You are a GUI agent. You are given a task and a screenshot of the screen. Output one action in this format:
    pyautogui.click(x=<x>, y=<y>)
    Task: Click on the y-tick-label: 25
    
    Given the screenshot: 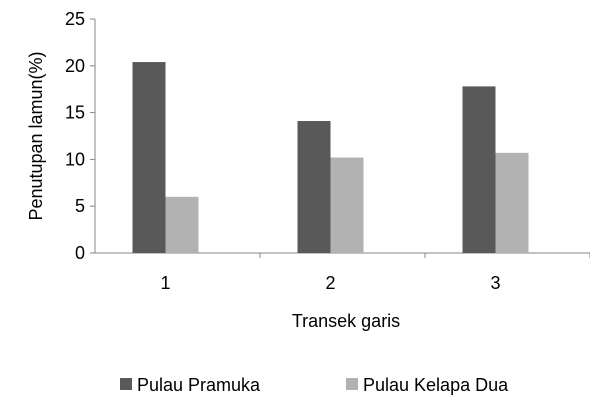 What is the action you would take?
    pyautogui.click(x=75, y=19)
    